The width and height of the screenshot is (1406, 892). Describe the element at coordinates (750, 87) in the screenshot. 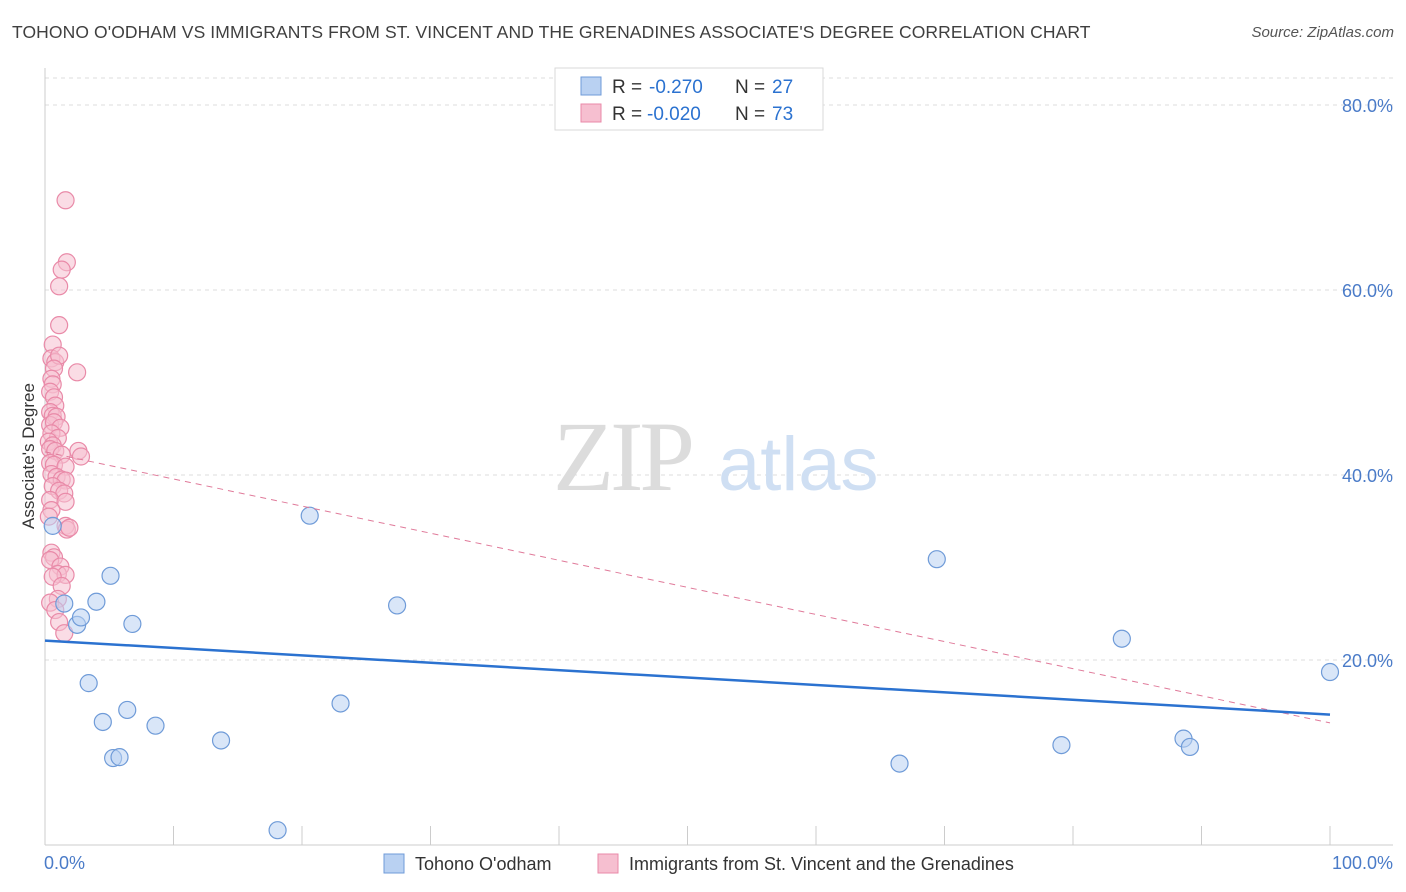

I see `legend-n-label-1: N =` at that location.